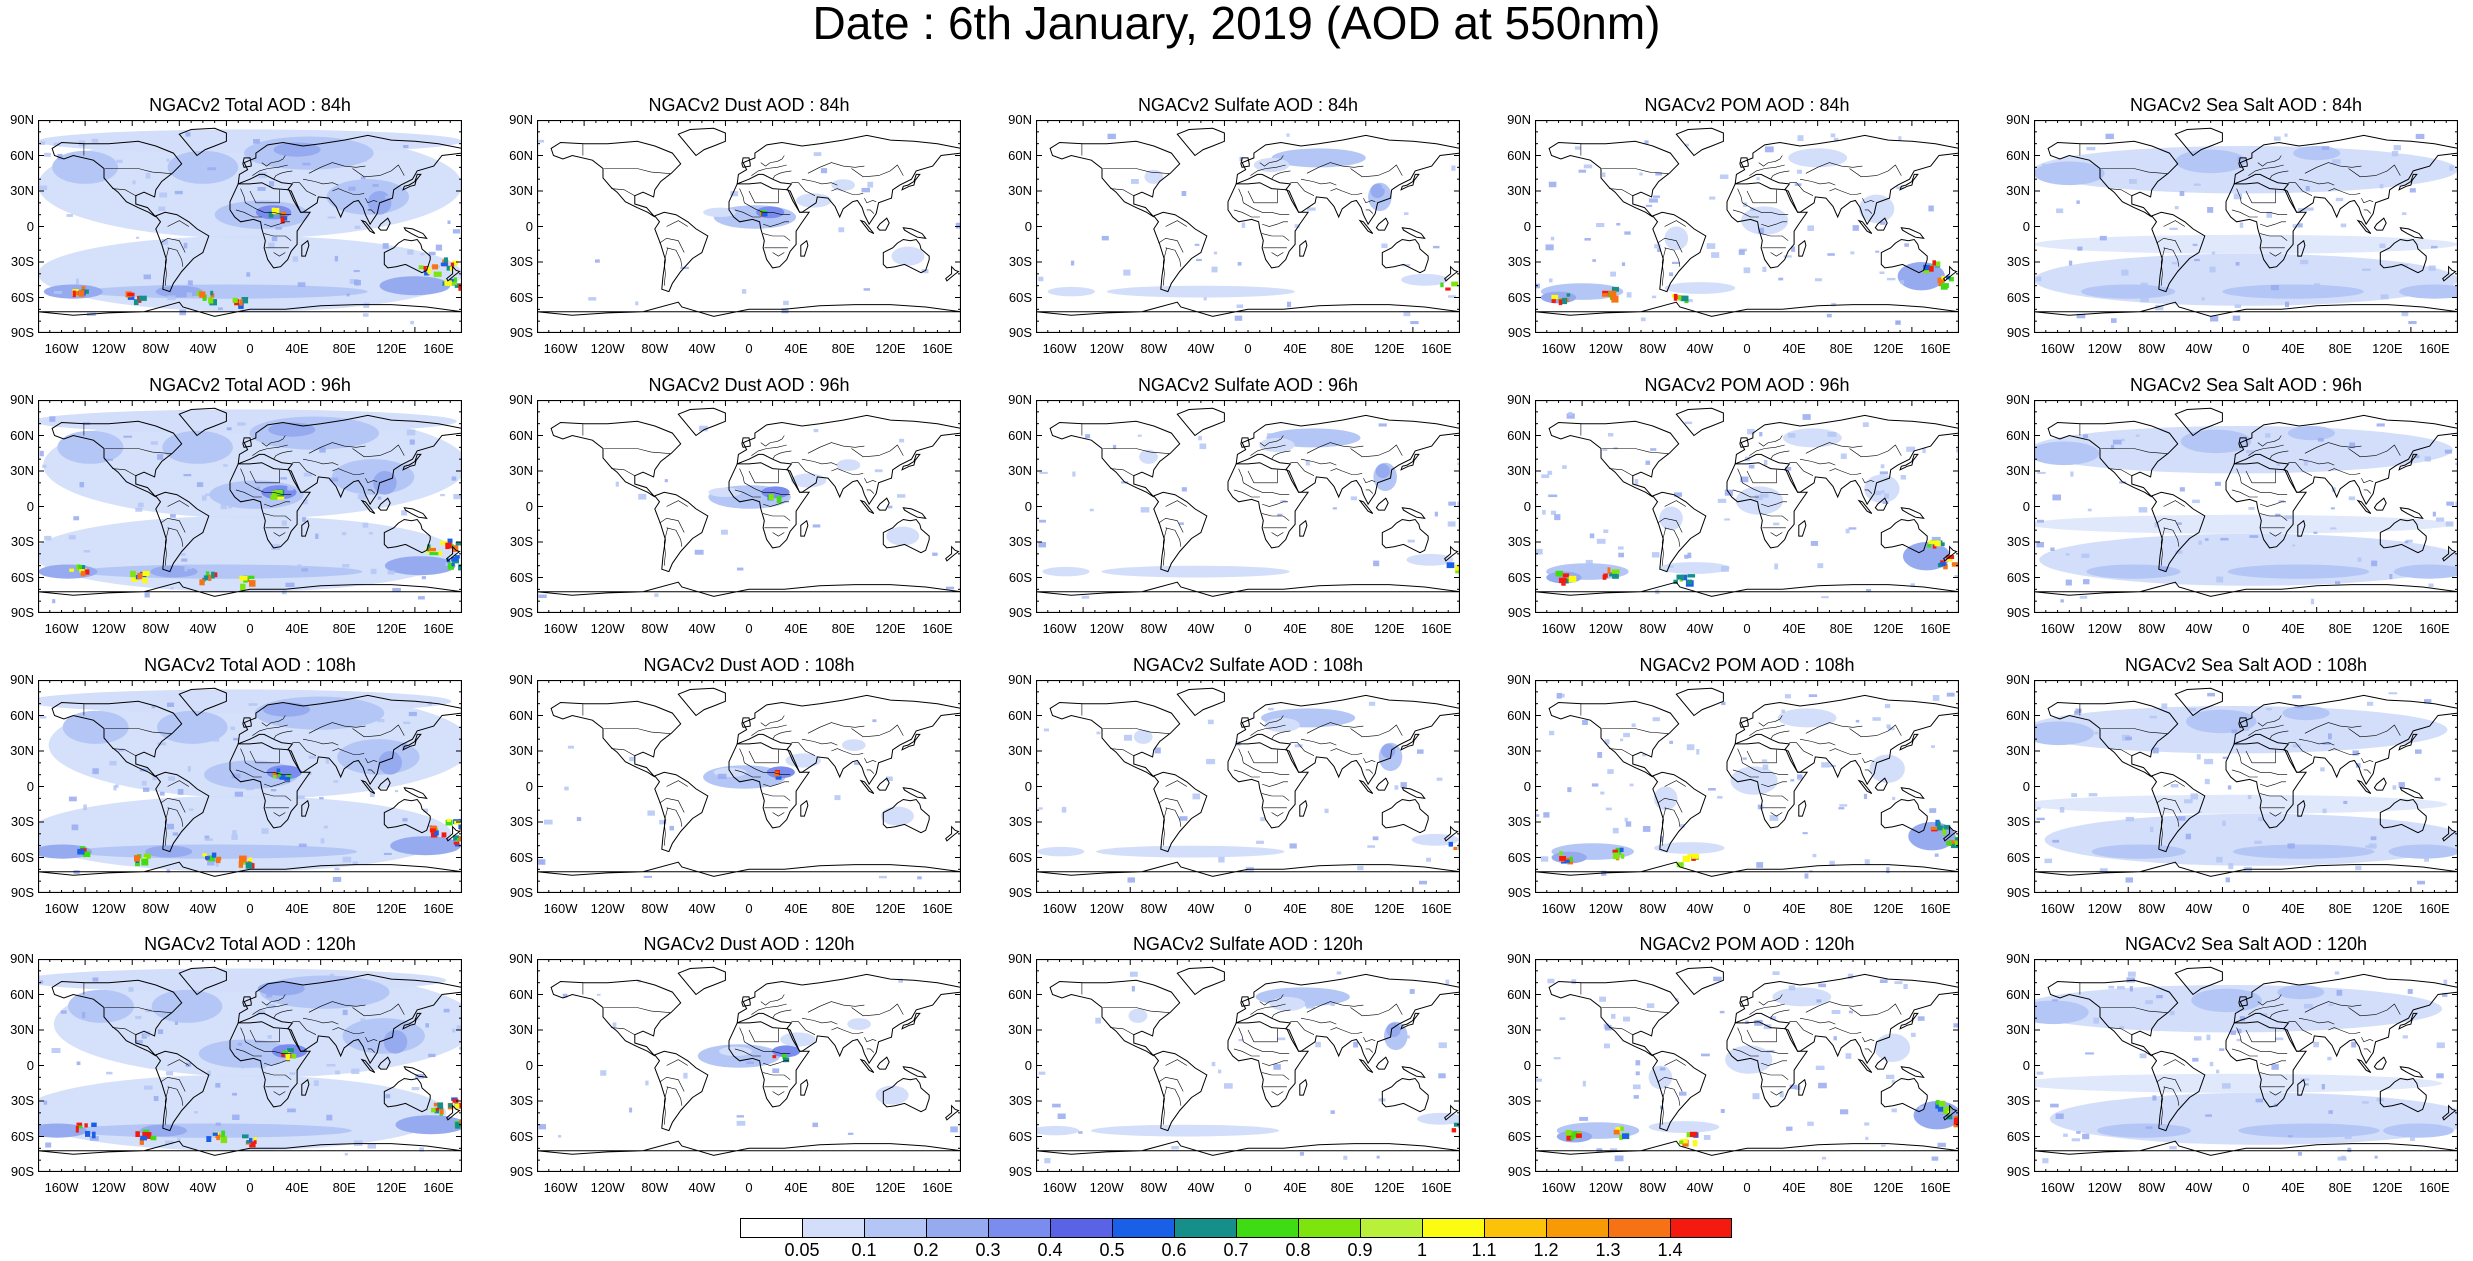 Image resolution: width=2473 pixels, height=1261 pixels. Describe the element at coordinates (1747, 385) in the screenshot. I see `panel-title: NGACv2 POM AOD : 96h` at that location.